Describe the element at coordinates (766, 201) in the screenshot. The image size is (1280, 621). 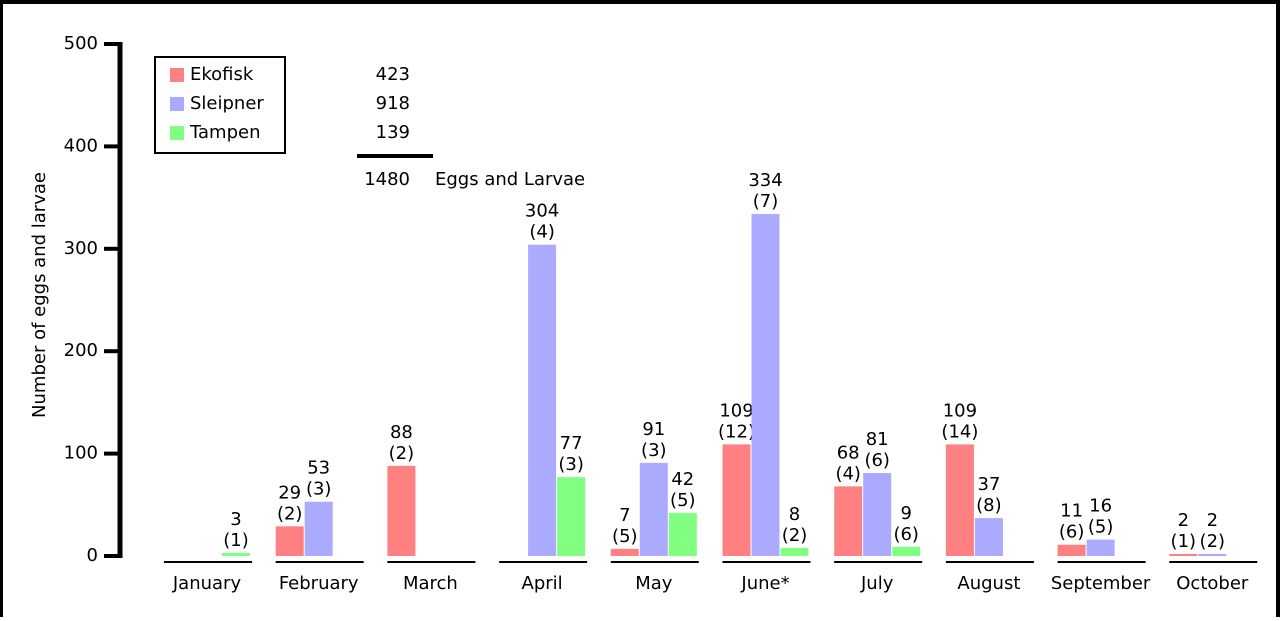
I see `sample-label: (7)` at that location.